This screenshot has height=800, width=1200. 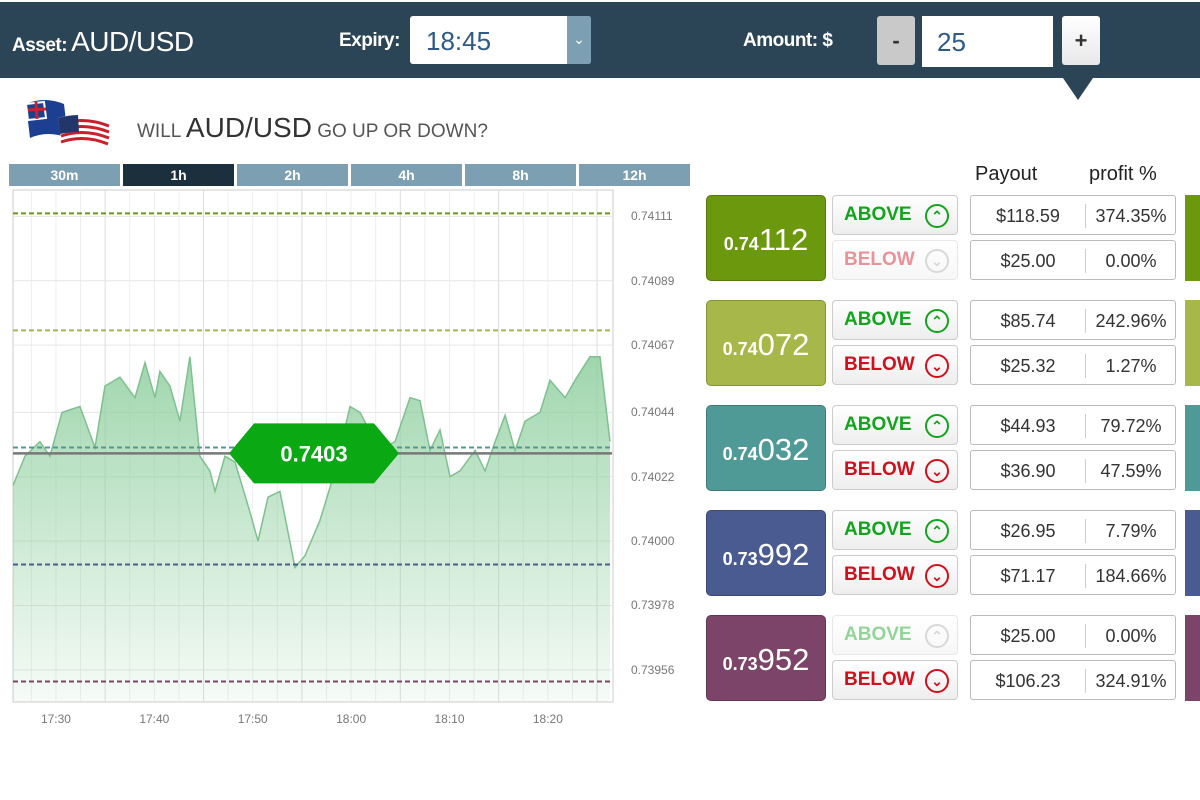 I want to click on payout-box: $25.32 1.27%, so click(x=1073, y=365).